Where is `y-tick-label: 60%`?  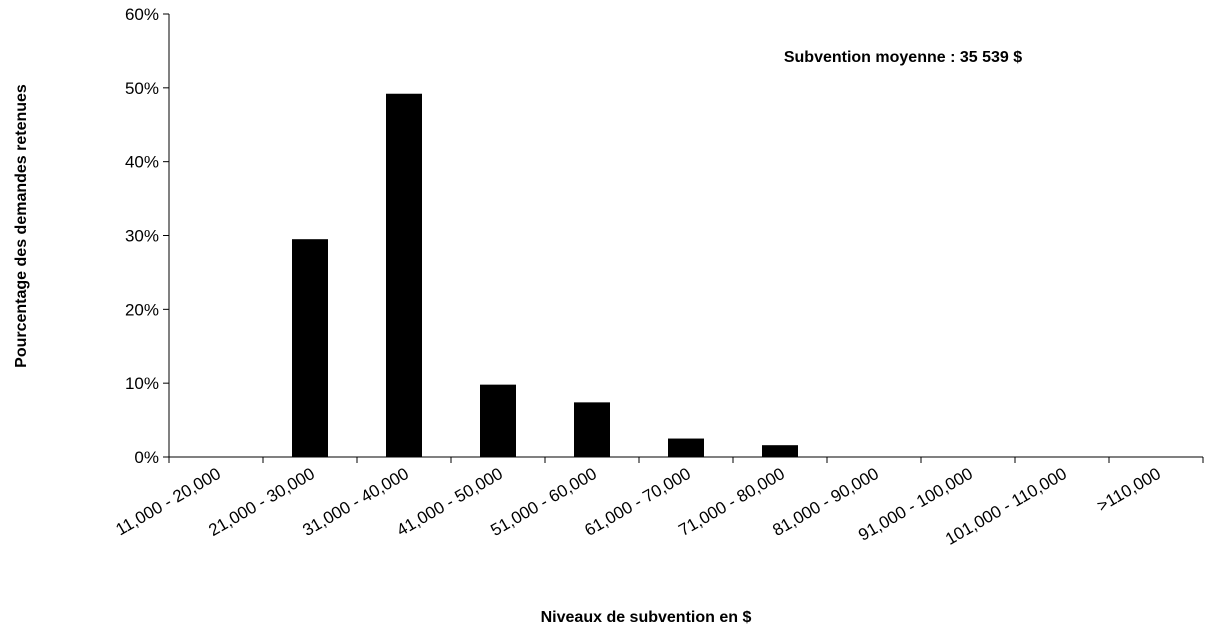 y-tick-label: 60% is located at coordinates (142, 14).